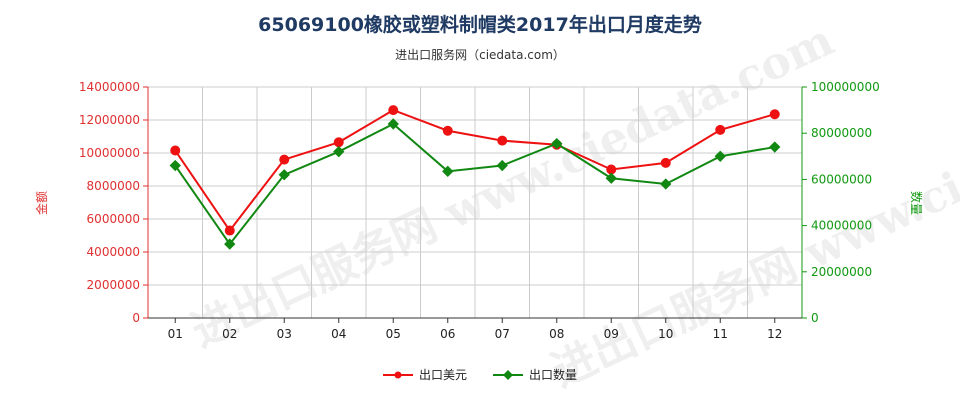 This screenshot has width=960, height=400. Describe the element at coordinates (480, 55) in the screenshot. I see `chart-subtitle: 进出口服务网（ciedata.com）` at that location.